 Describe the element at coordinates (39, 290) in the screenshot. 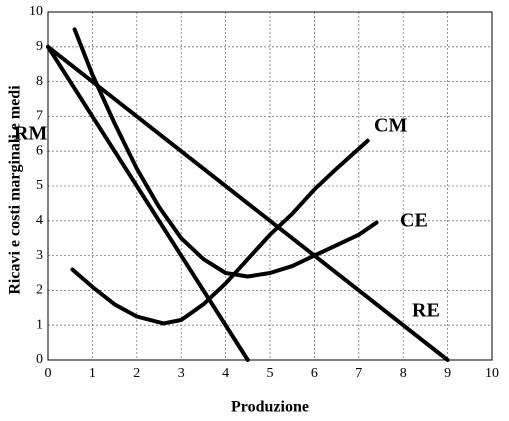

I see `y-tick-label: 2` at that location.